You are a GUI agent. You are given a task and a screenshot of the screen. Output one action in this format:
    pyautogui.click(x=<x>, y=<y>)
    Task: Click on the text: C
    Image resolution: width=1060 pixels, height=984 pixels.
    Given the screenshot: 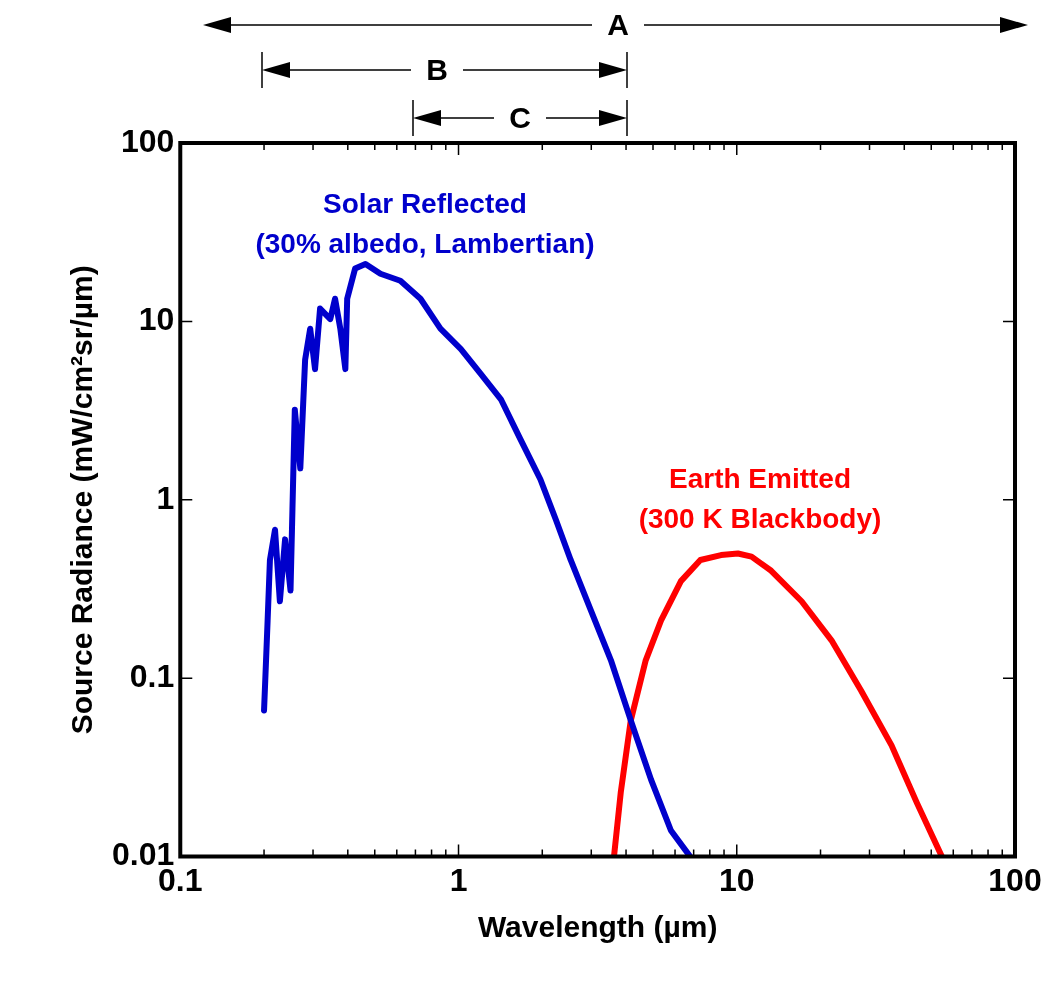 What is the action you would take?
    pyautogui.click(x=520, y=118)
    